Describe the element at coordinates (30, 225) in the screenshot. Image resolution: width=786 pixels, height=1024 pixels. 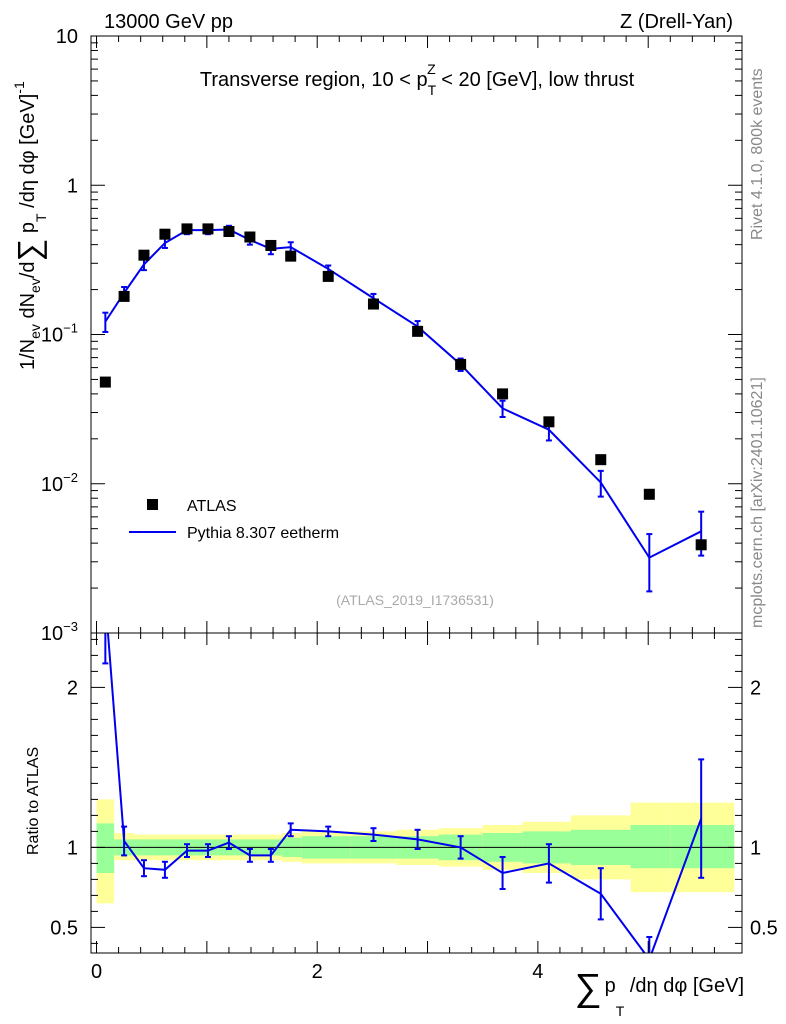
I see `main-ylabel: 1/Nev dNev/d∑ pT /dη dφ [GeV]-1` at that location.